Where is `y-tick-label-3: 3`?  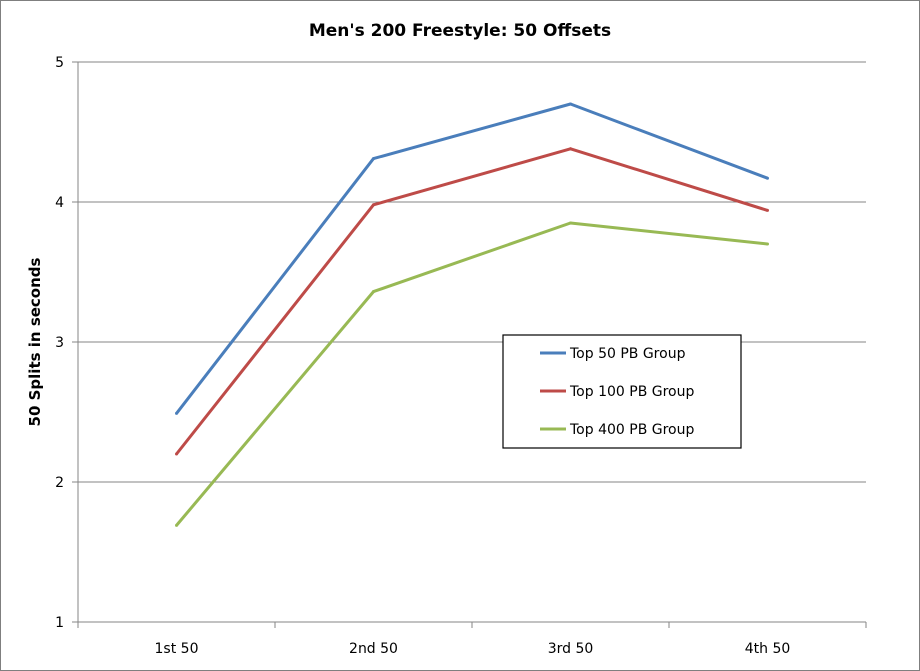
y-tick-label-3: 3 is located at coordinates (59, 343).